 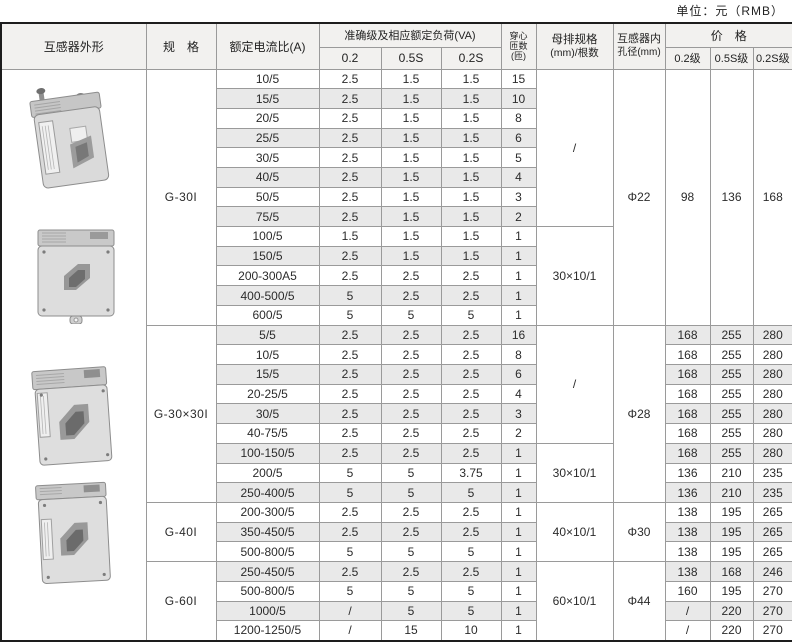 I want to click on header-bore: 互感器内 孔径(mm), so click(x=639, y=46).